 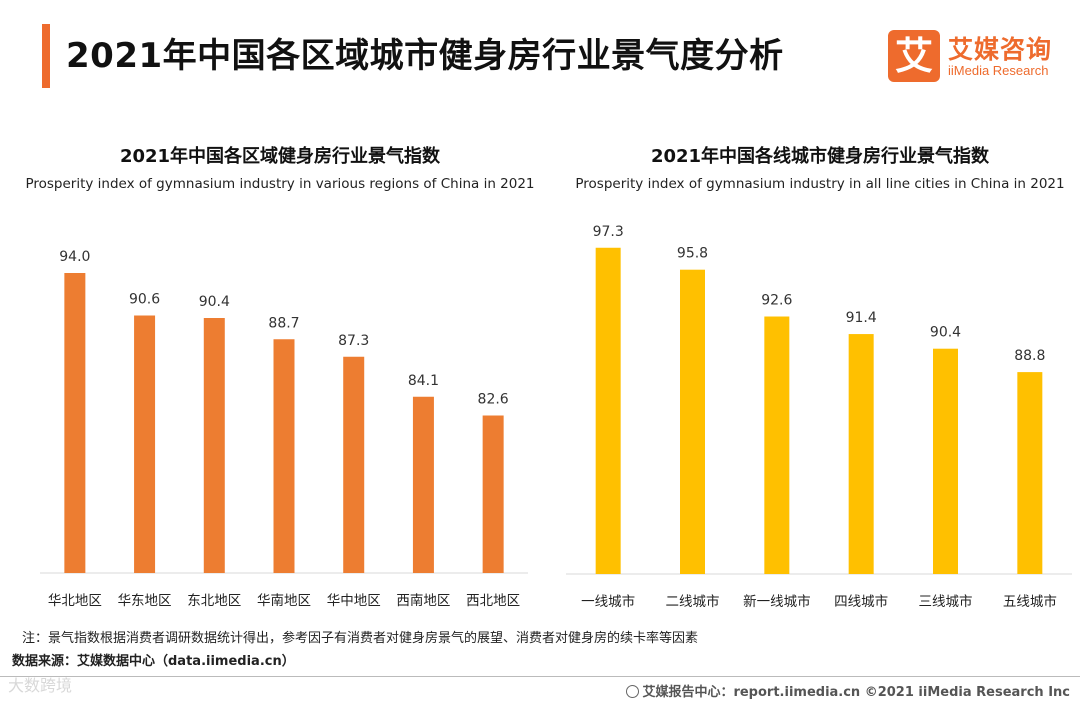 What do you see at coordinates (693, 601) in the screenshot?
I see `right-tick-label-2: 二线城市` at bounding box center [693, 601].